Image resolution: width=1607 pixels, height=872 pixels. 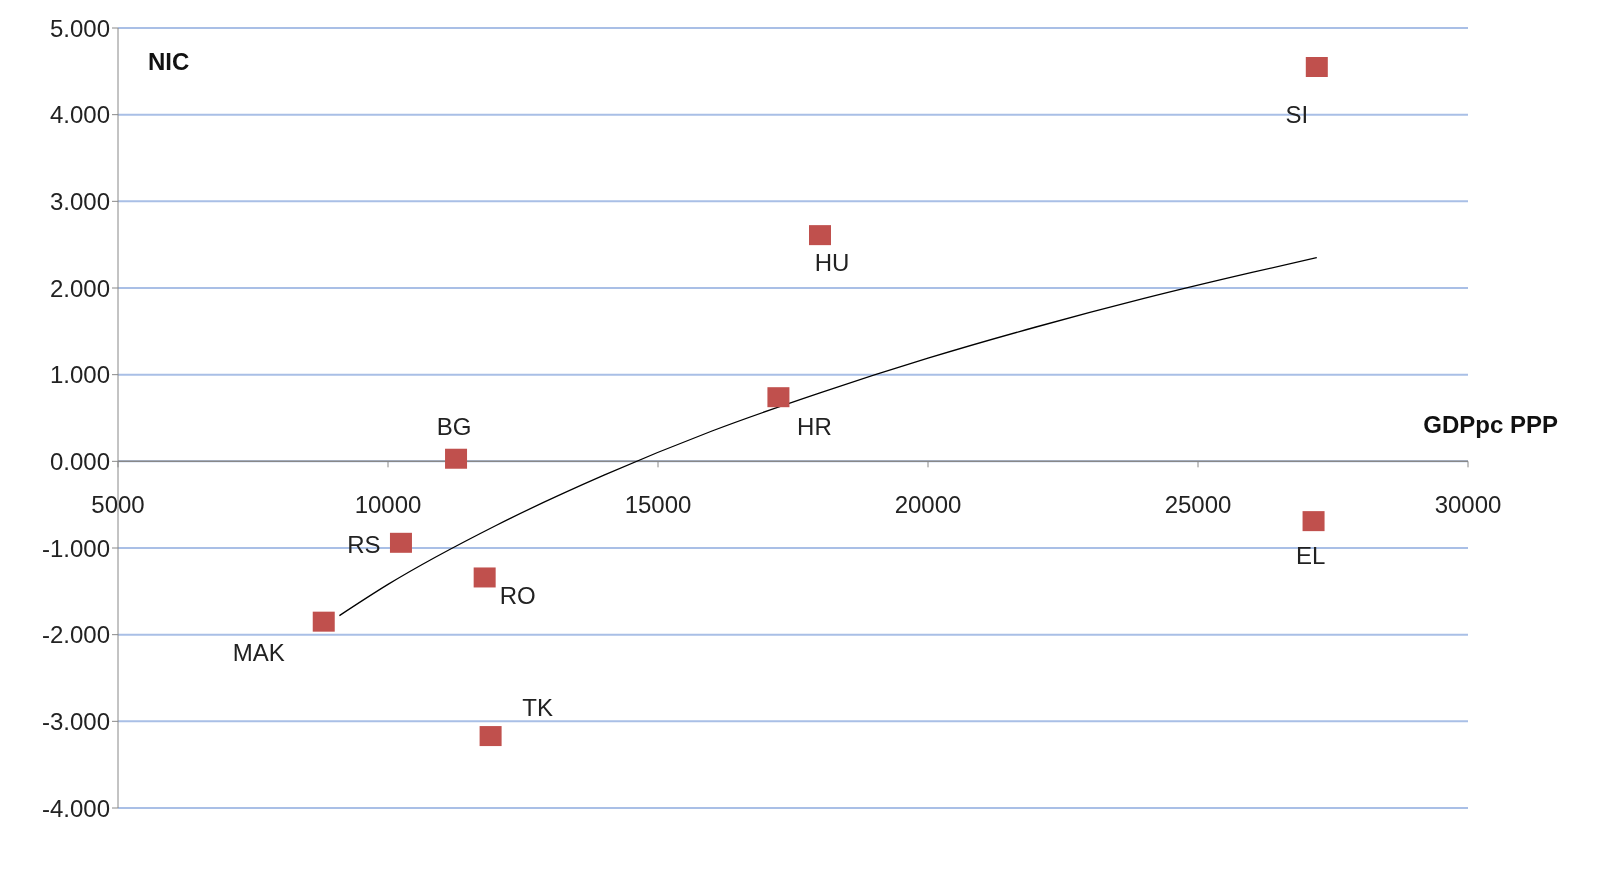 I want to click on y-tick-label: -1.000, so click(x=75, y=548).